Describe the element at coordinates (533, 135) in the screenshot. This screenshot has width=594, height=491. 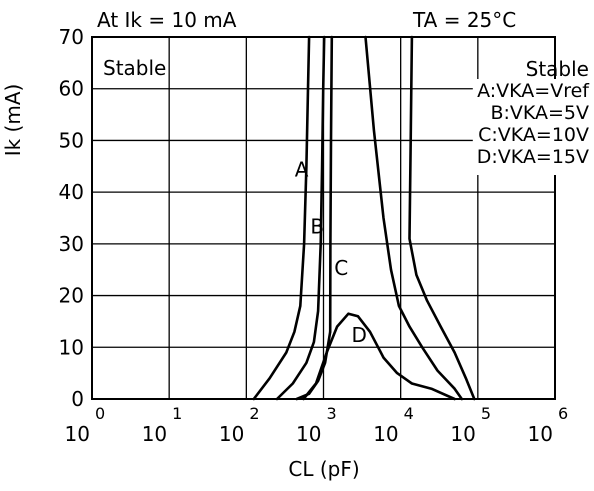
I see `legend-entry: C:VKA=10V` at that location.